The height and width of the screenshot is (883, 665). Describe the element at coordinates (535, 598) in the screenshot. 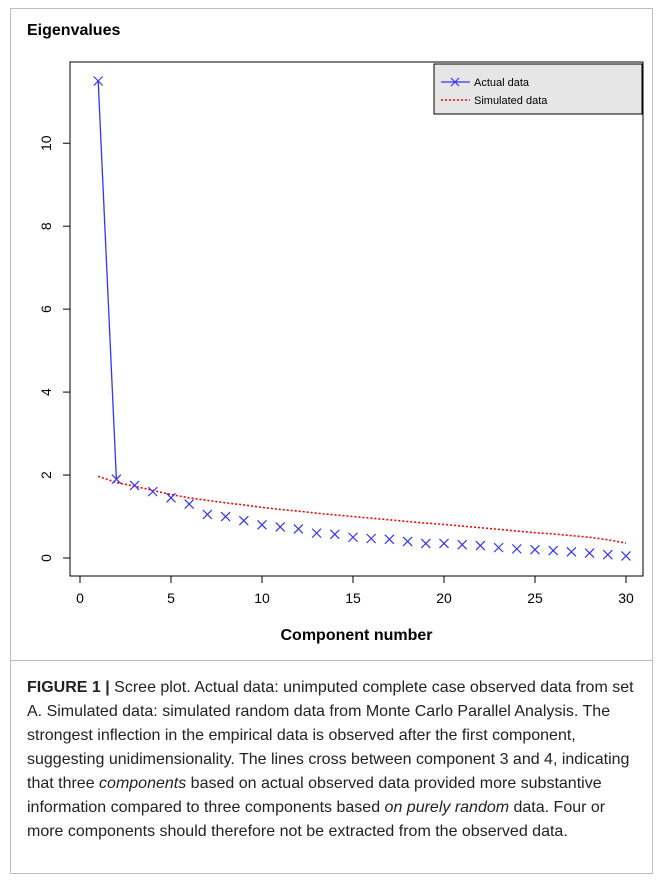

I see `x-tick-label: 25` at that location.